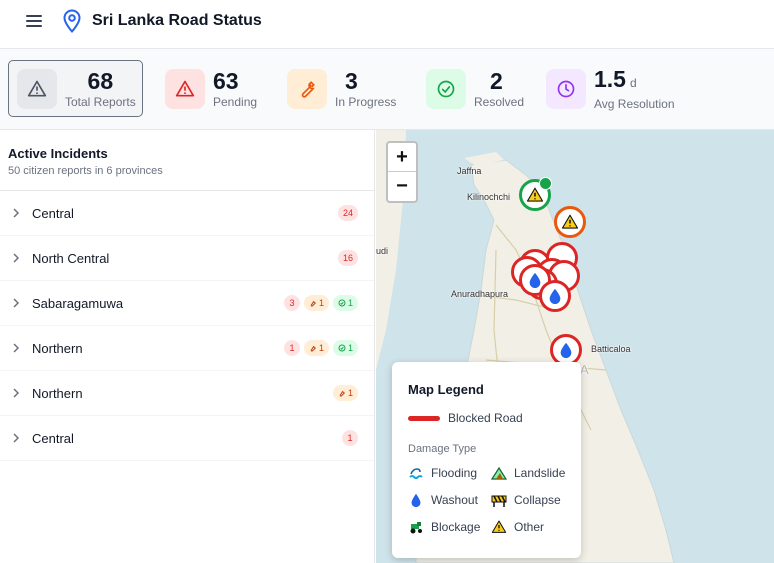 This screenshot has width=774, height=563. What do you see at coordinates (235, 102) in the screenshot?
I see `stat-label: Pending` at bounding box center [235, 102].